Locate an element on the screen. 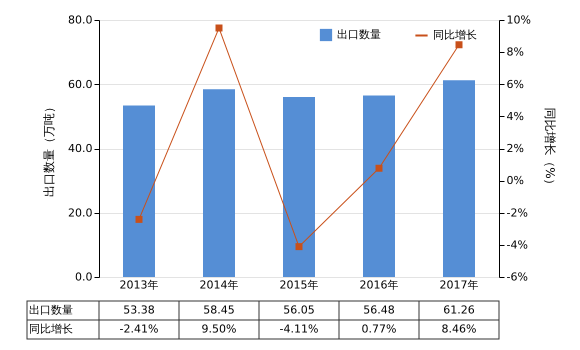  data-label: 61.26 is located at coordinates (459, 310).